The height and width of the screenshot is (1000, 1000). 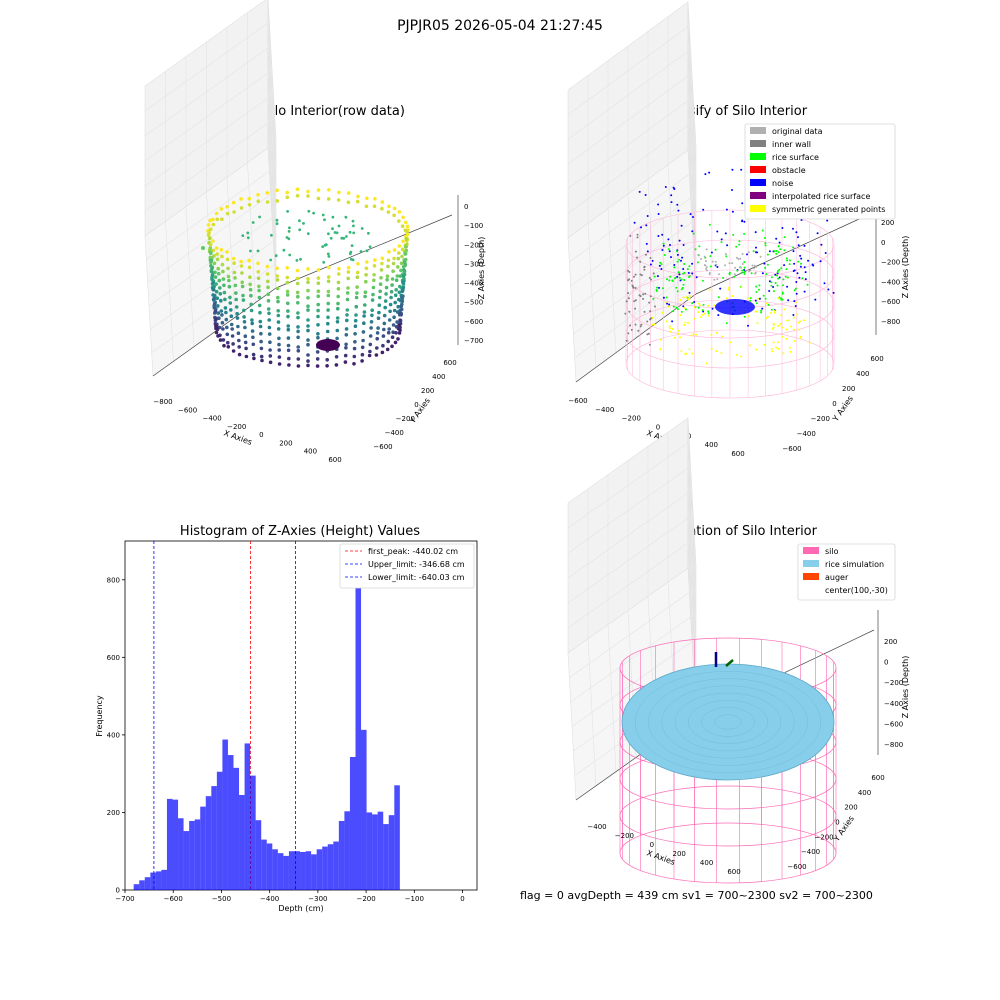 I want to click on hist-x-tick-label: −400, so click(x=269, y=899).